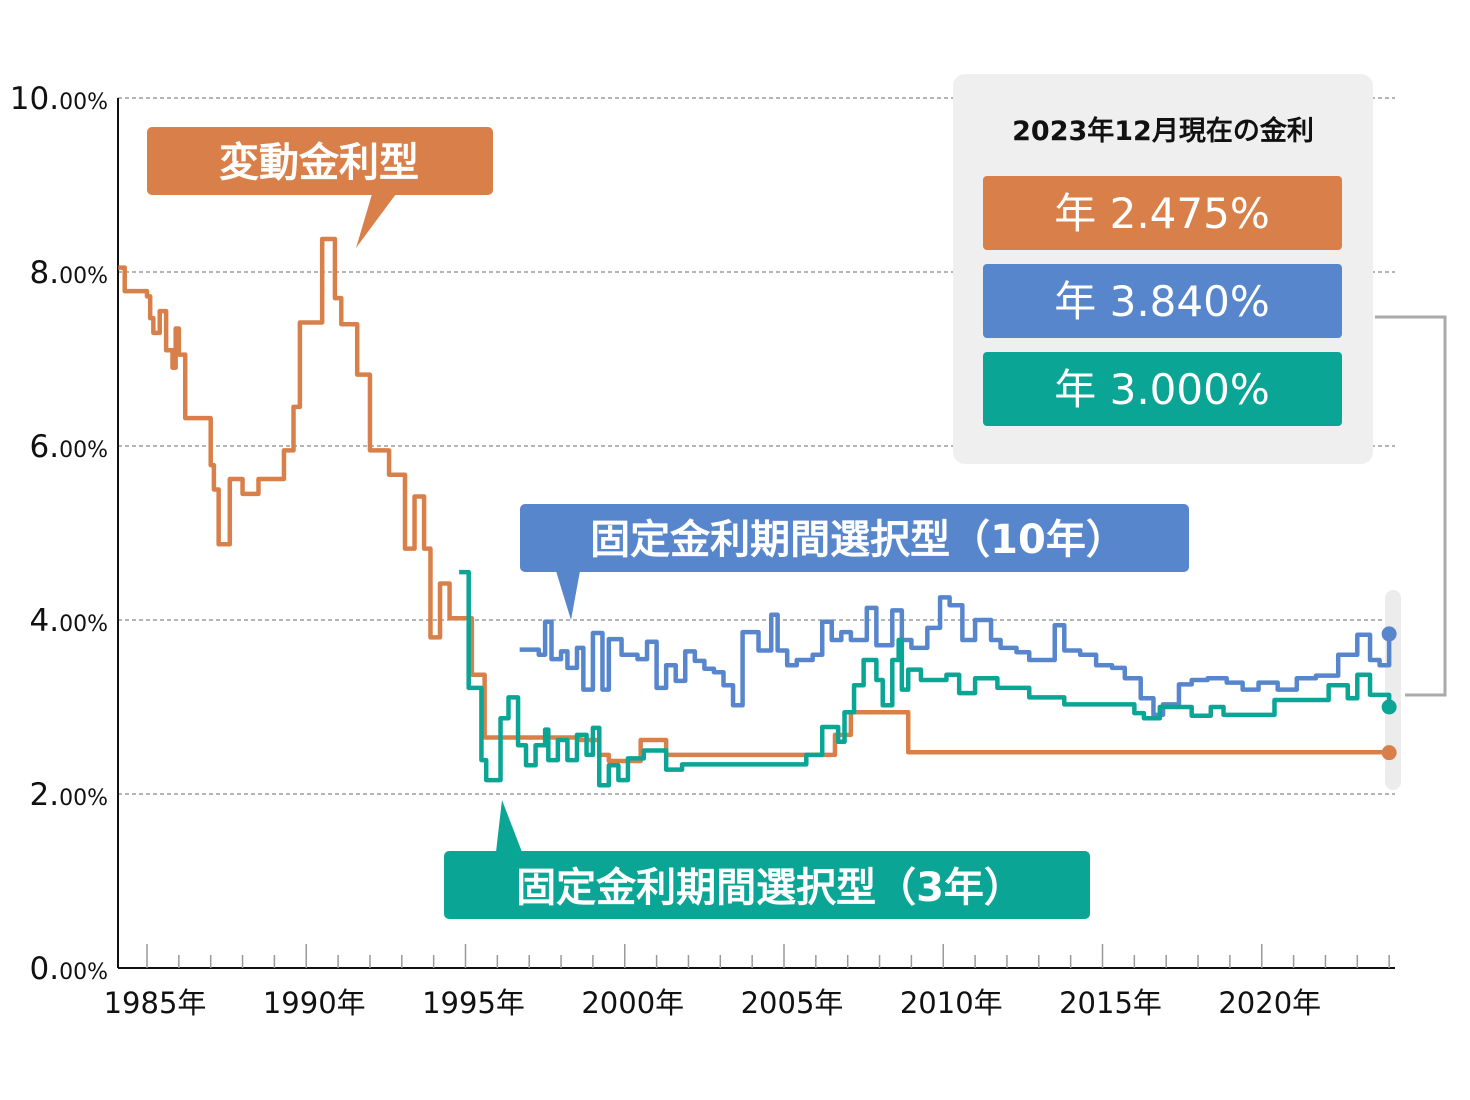 This screenshot has height=1100, width=1470. I want to click on legend-bracket, so click(1411, 506).